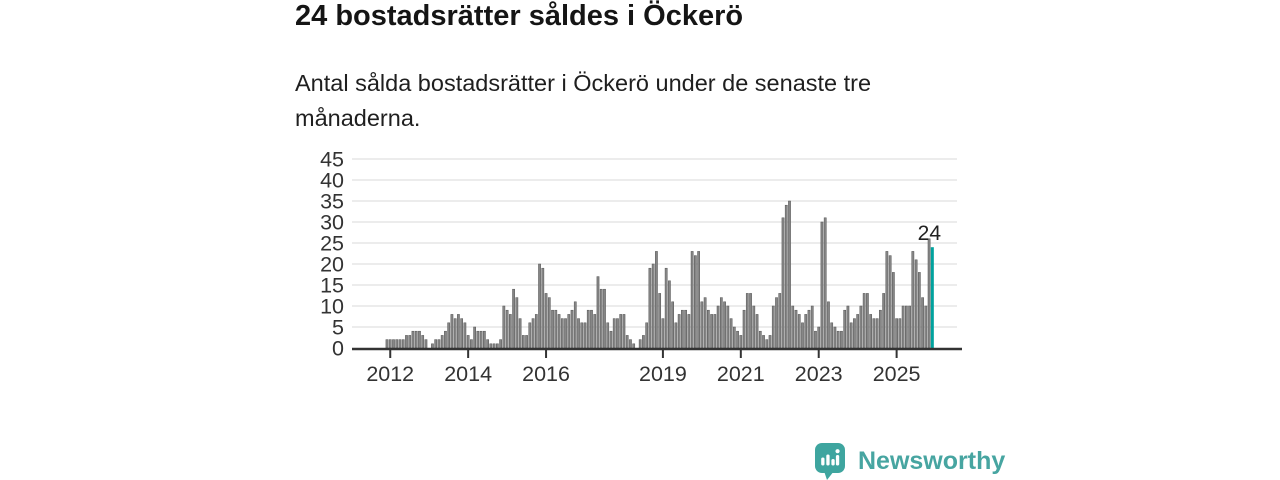  I want to click on last-value-label: 24, so click(930, 233).